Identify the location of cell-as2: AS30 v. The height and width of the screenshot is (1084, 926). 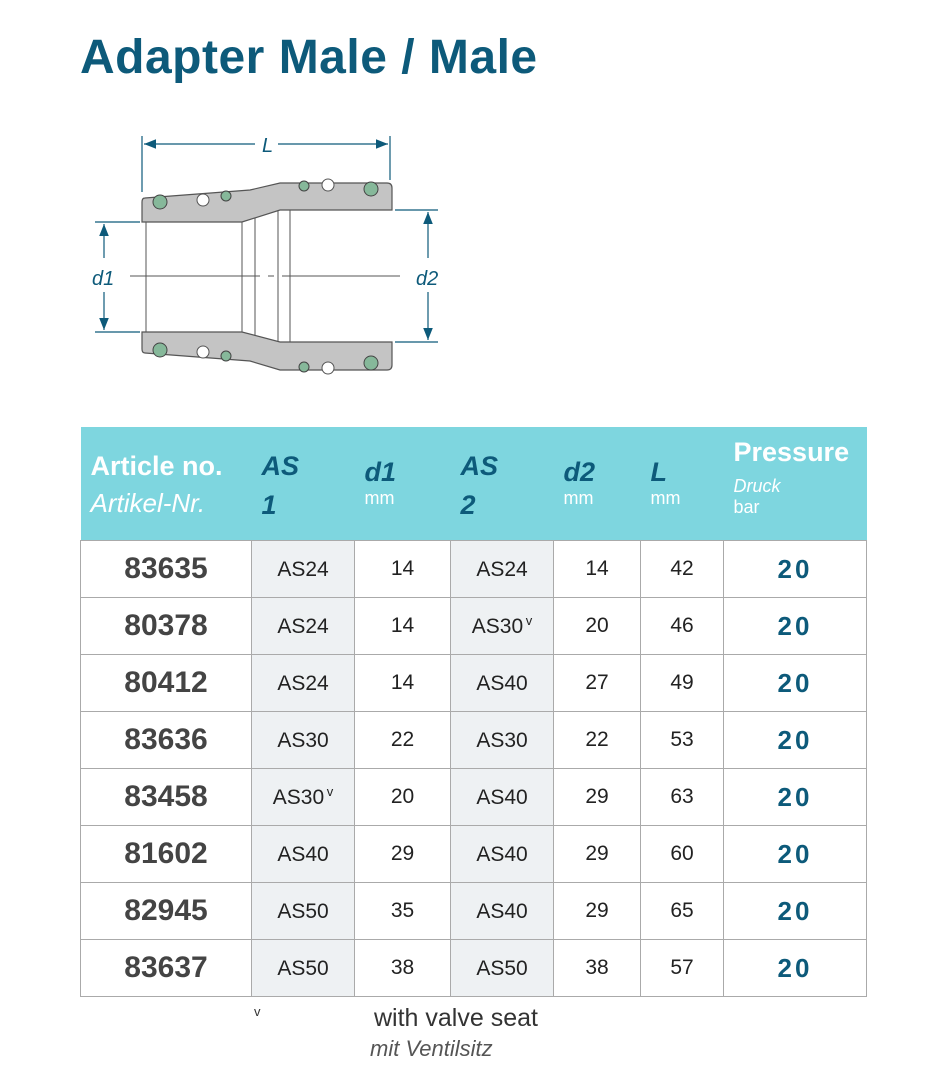
(502, 626).